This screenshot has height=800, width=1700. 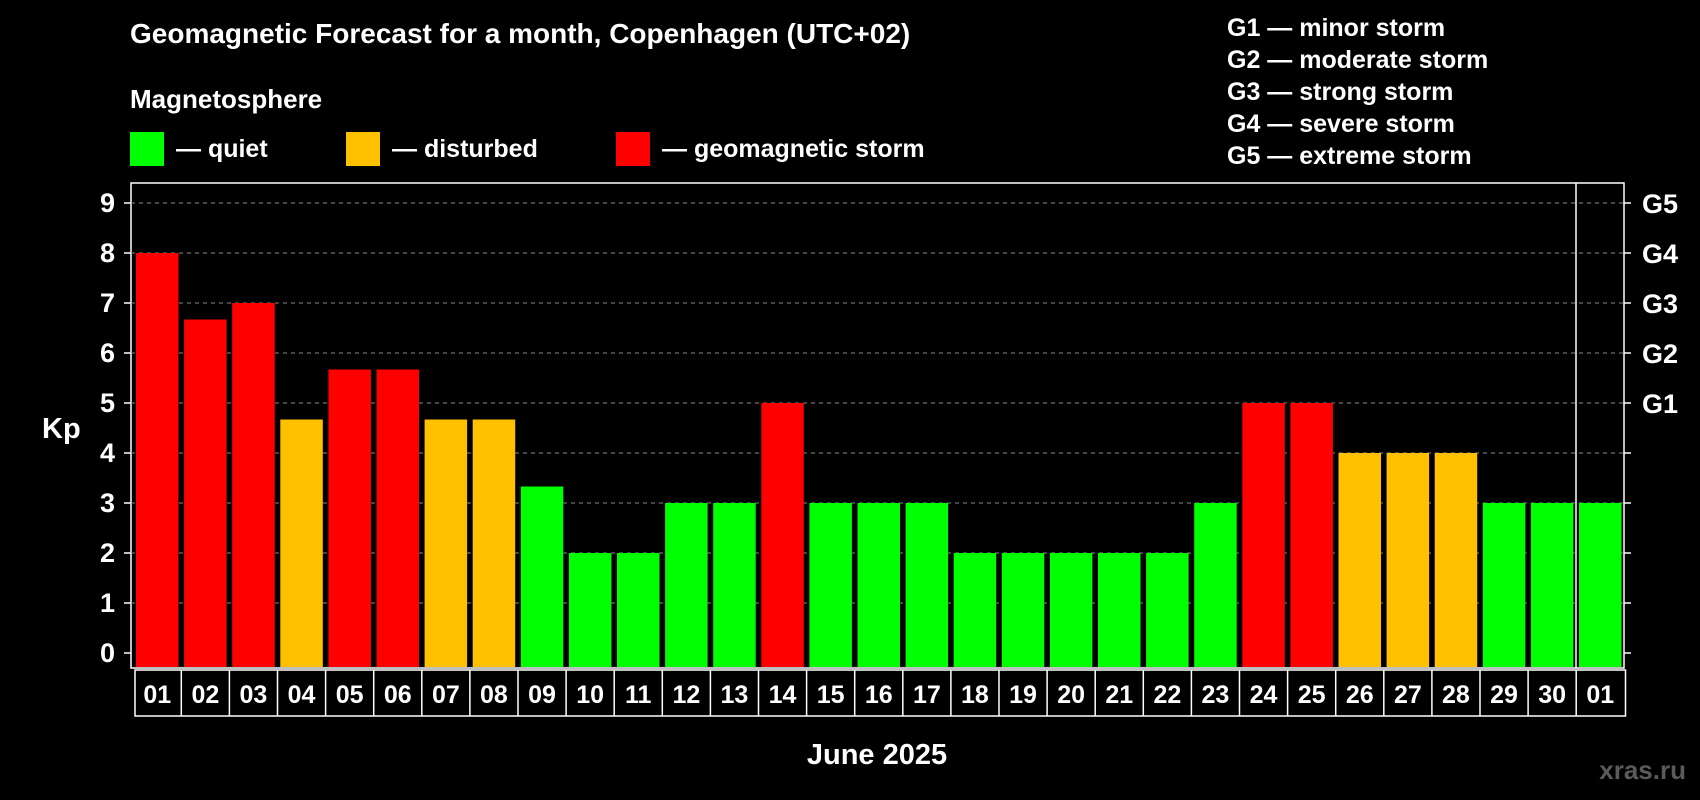 What do you see at coordinates (147, 149) in the screenshot?
I see `legend-swatch-quiet` at bounding box center [147, 149].